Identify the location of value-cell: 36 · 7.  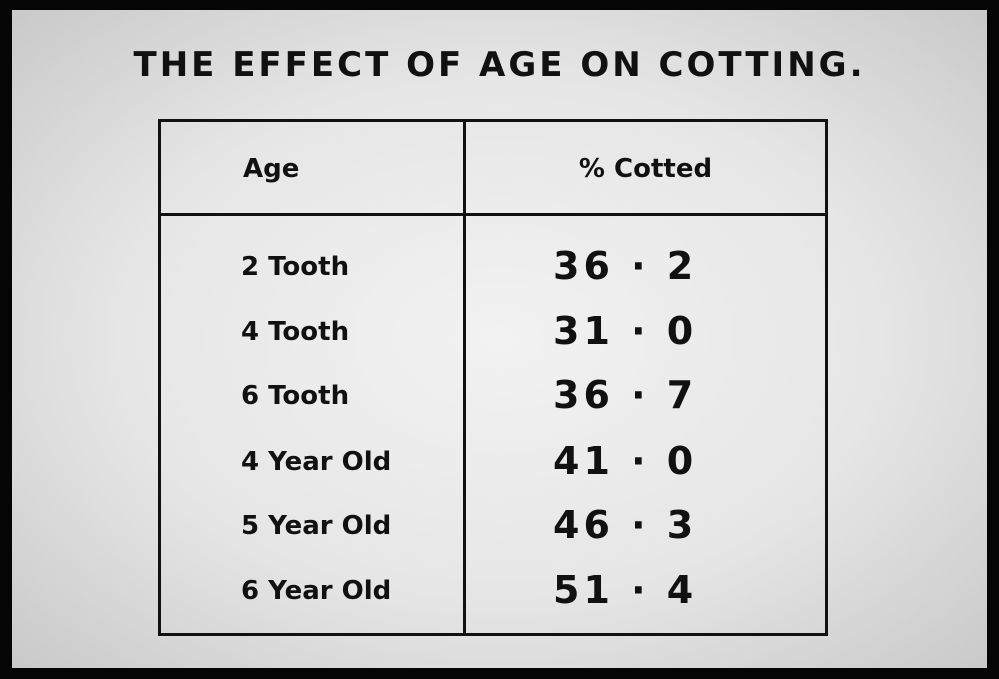
(625, 395).